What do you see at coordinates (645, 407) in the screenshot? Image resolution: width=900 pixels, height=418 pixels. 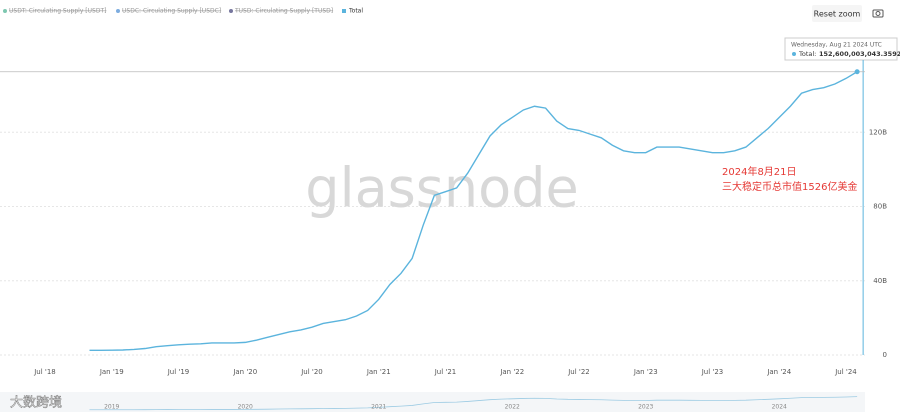 I see `navigator-label: 2023` at bounding box center [645, 407].